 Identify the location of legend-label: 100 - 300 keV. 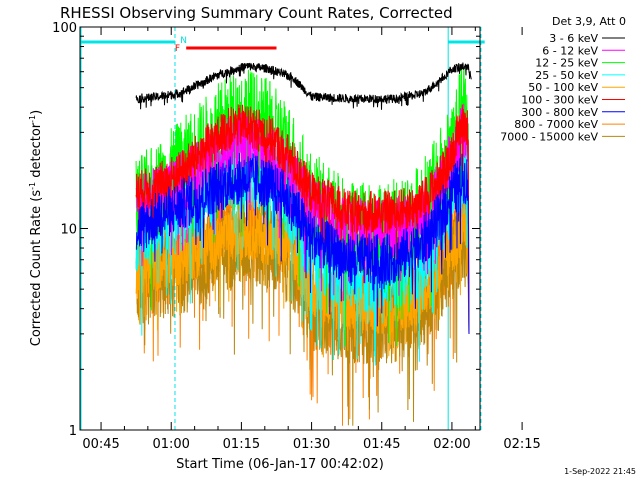
(559, 100).